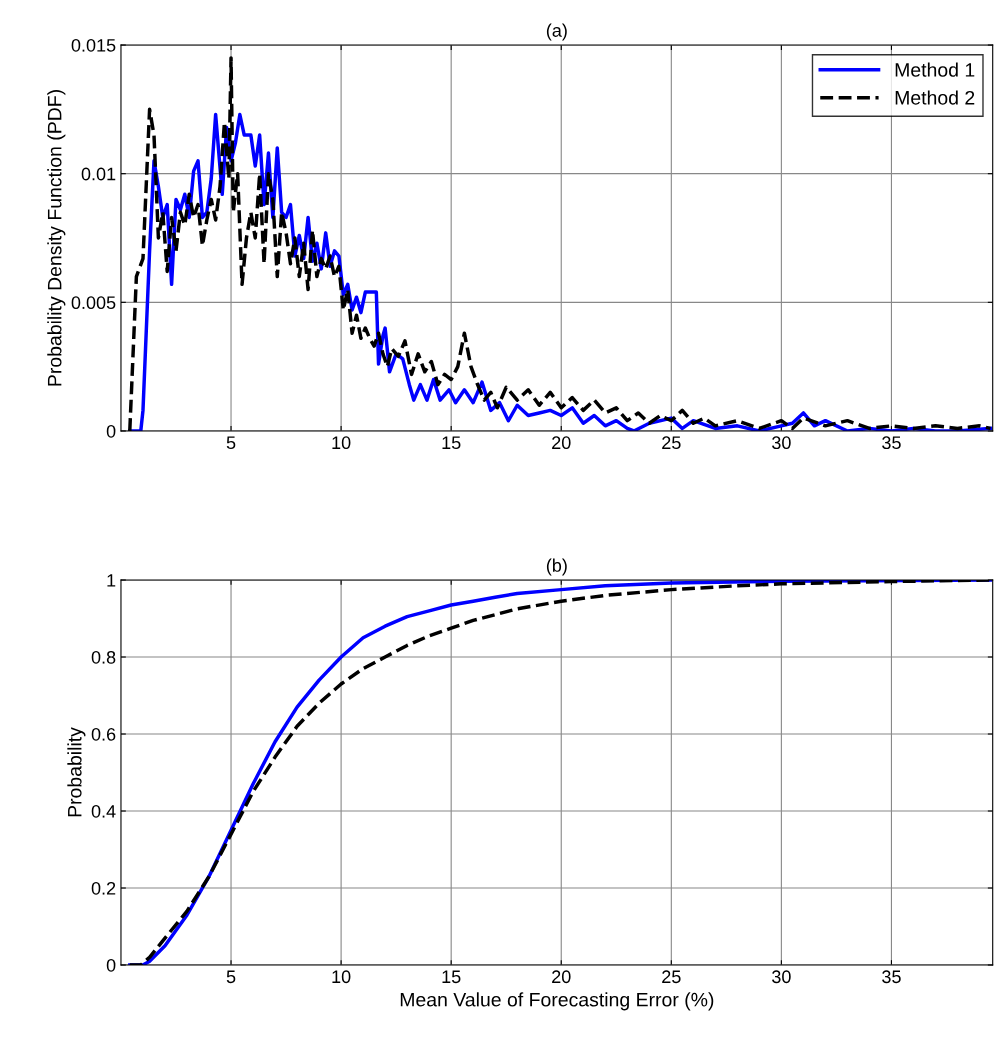 This screenshot has width=994, height=1040. I want to click on y-tick-label: 0.8, so click(103, 657).